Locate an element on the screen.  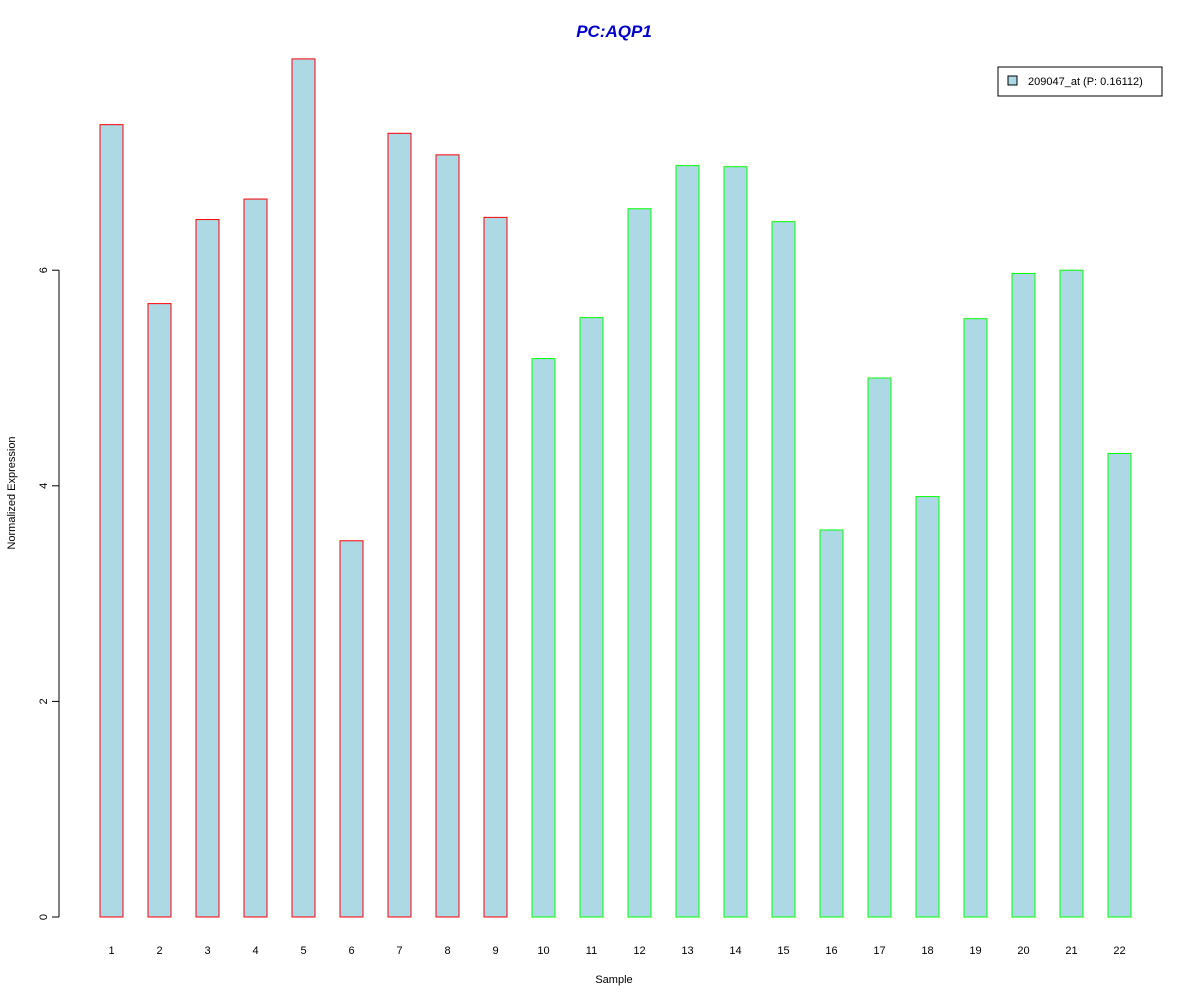
x-tick-labels: 1 2 3 4 5 6 7 8 9 10 11 12 13 14 15 16 17 18 19 20 21 22 is located at coordinates (616, 951).